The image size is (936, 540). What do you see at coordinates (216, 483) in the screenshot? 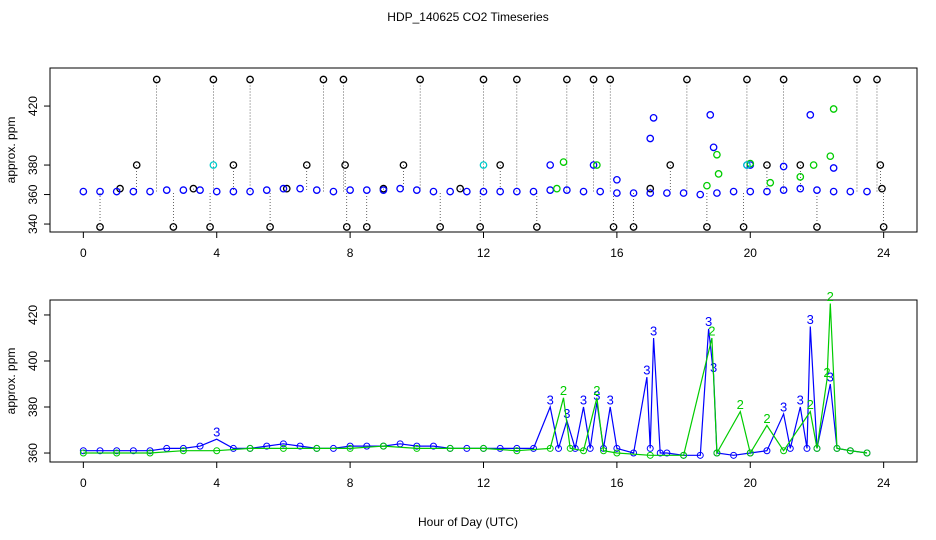
I see `x-tick-label: 4` at bounding box center [216, 483].